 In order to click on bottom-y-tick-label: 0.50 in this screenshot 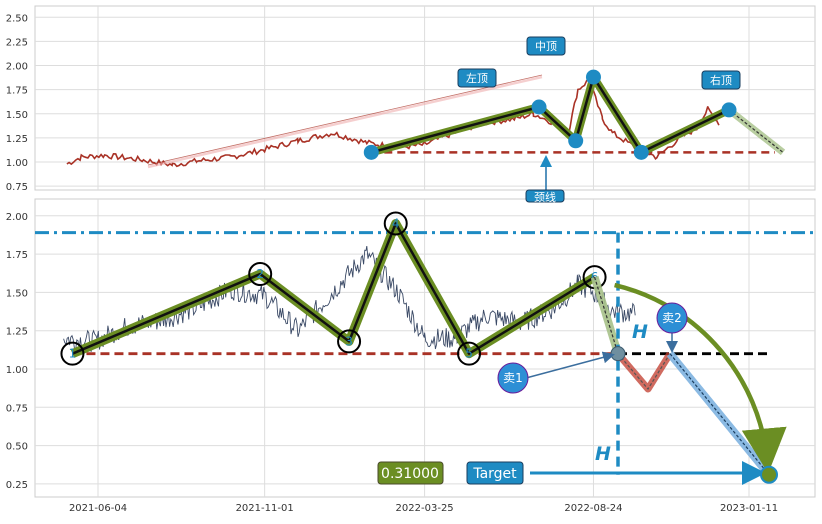, I will do `click(17, 447)`.